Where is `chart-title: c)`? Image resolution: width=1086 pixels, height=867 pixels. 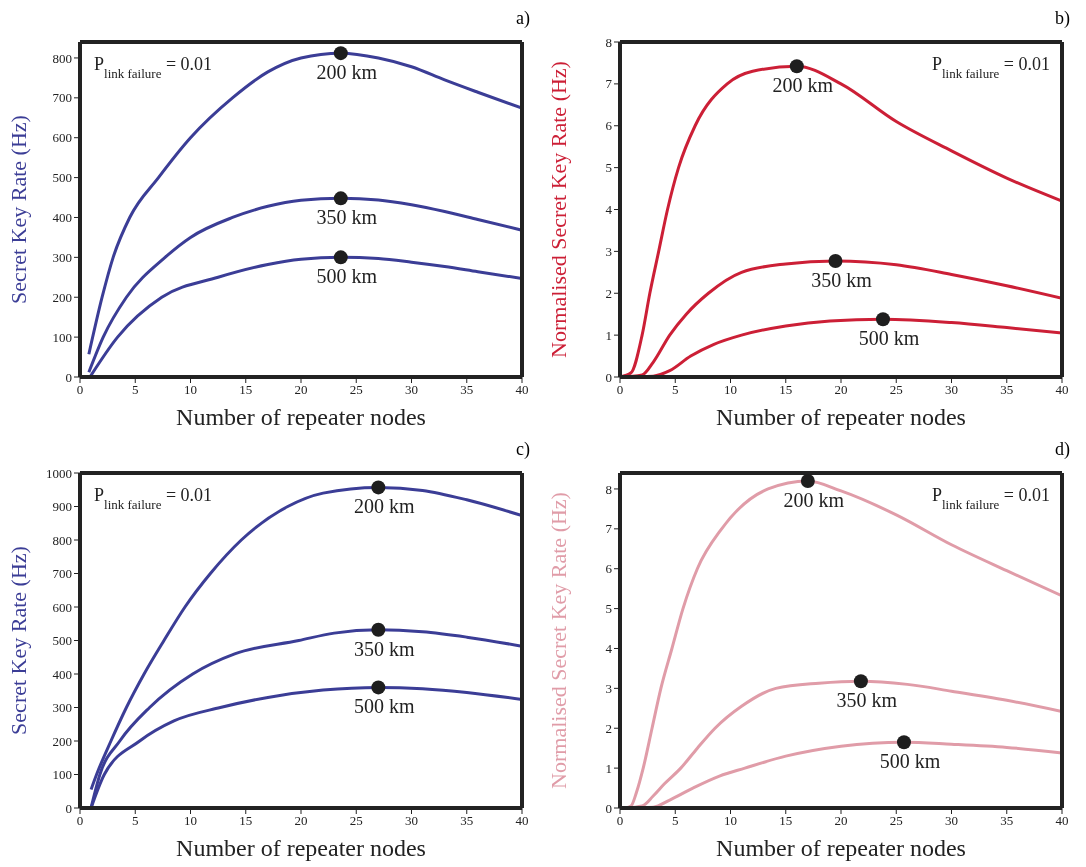 chart-title: c) is located at coordinates (523, 449).